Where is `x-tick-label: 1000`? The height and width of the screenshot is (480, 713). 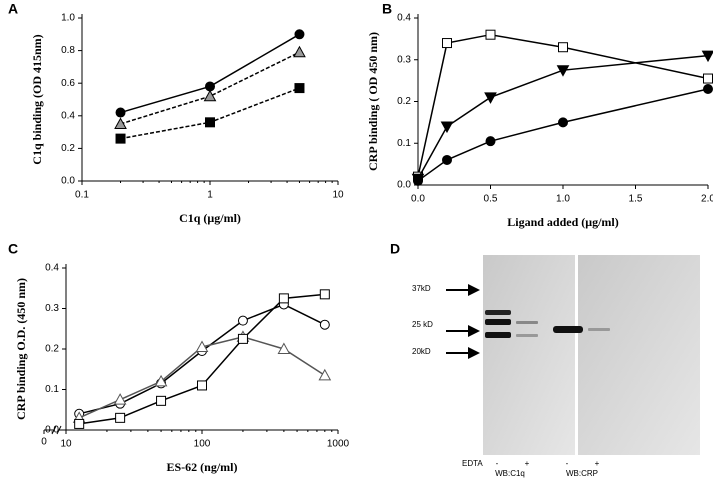
x-tick-label: 1000 is located at coordinates (338, 444).